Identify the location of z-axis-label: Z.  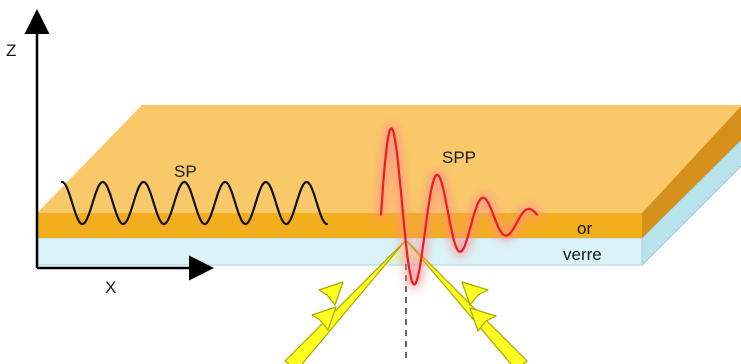
(11, 50).